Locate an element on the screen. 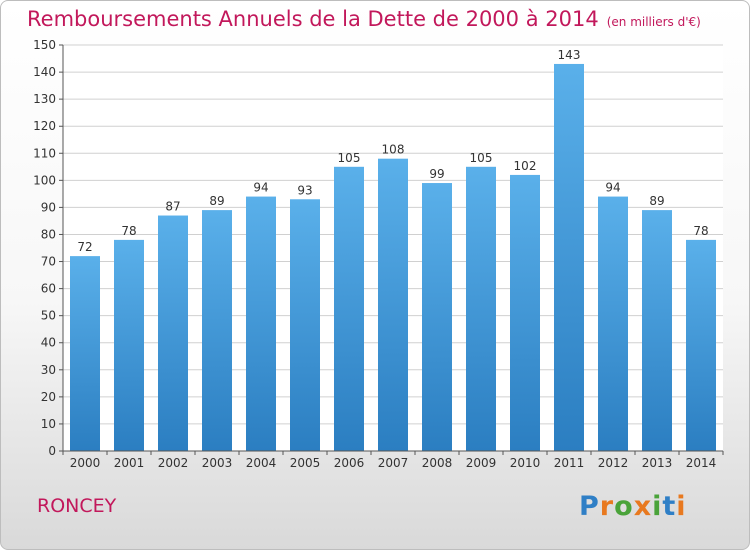  x-tick-label: 2006 is located at coordinates (349, 463).